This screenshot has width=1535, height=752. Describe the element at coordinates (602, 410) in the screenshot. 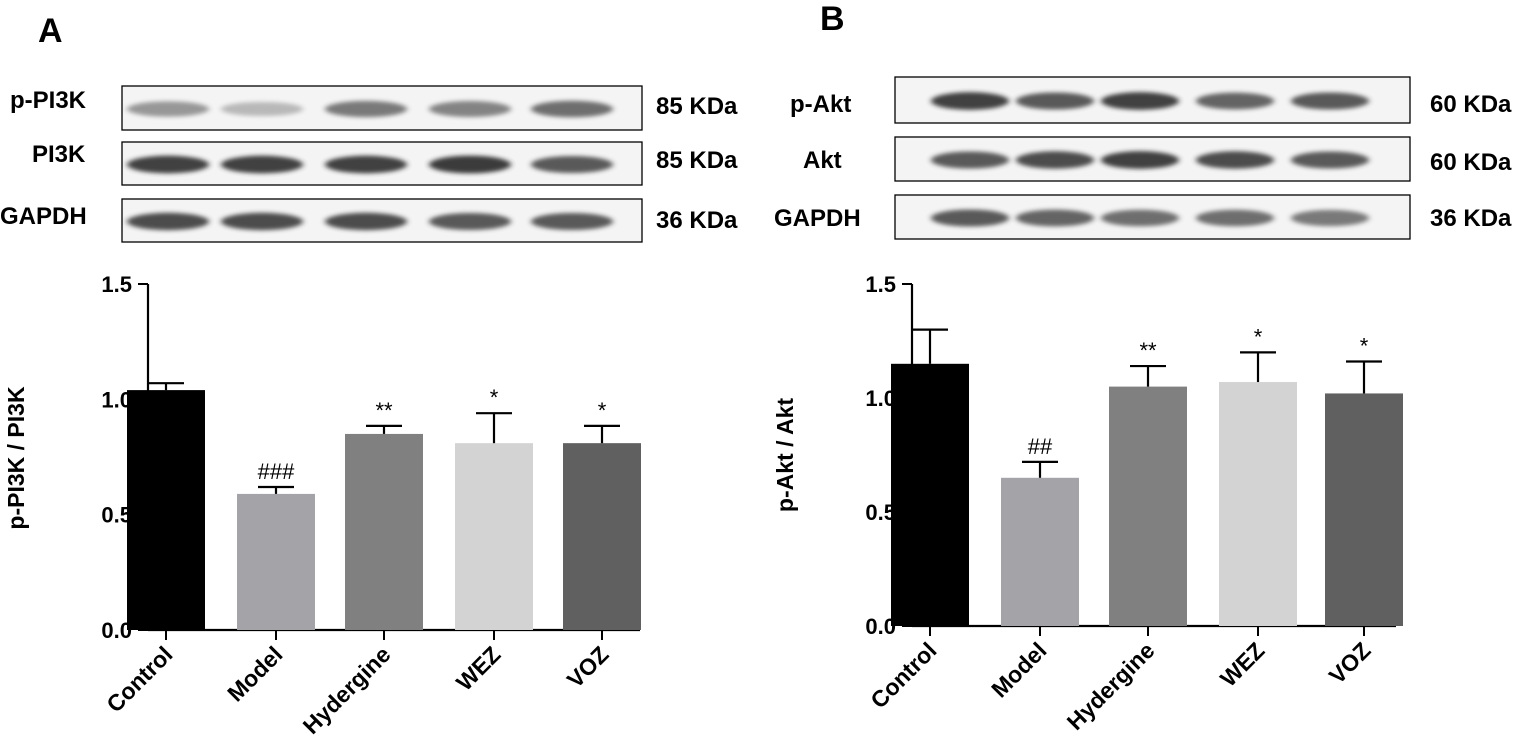

I see `chart-a-annotation-5: *` at that location.